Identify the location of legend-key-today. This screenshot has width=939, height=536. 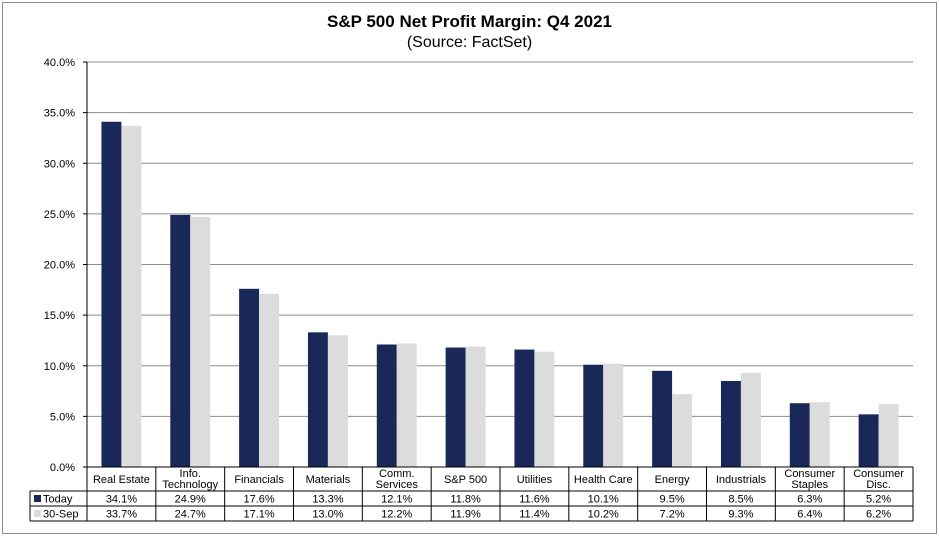
(37, 498).